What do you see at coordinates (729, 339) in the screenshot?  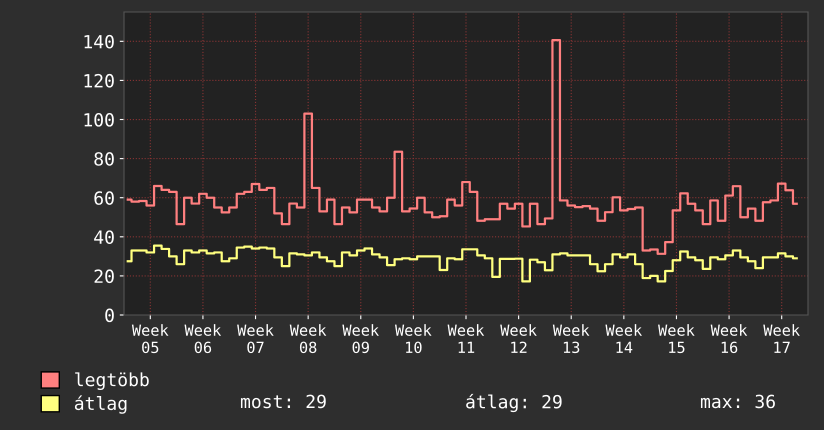 I see `x-tick-label: Week 16` at bounding box center [729, 339].